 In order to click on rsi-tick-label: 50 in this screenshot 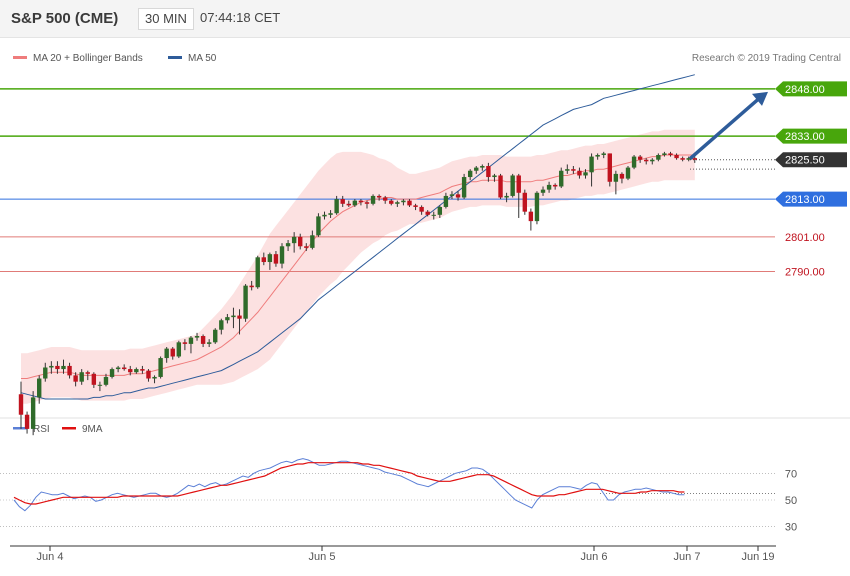, I will do `click(791, 501)`.